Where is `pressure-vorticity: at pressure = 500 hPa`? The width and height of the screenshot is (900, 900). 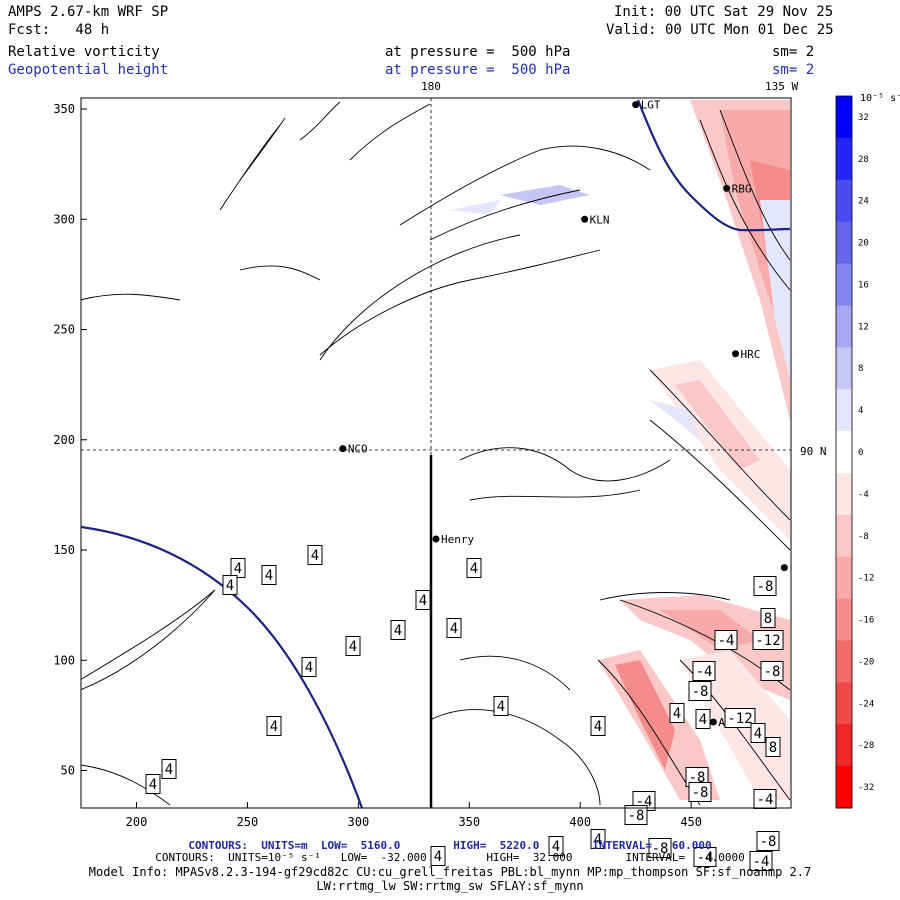 pressure-vorticity: at pressure = 500 hPa is located at coordinates (478, 52).